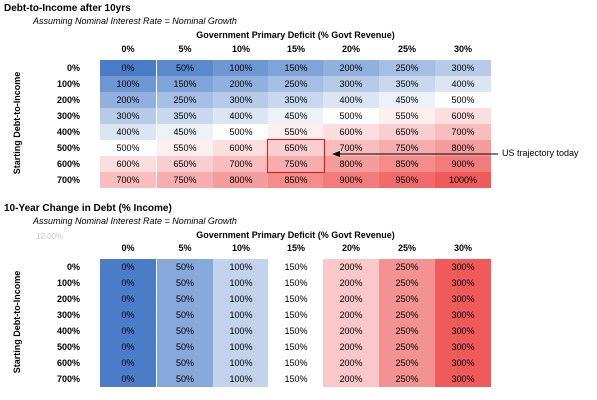 The width and height of the screenshot is (597, 400). I want to click on column-header: 10%, so click(240, 49).